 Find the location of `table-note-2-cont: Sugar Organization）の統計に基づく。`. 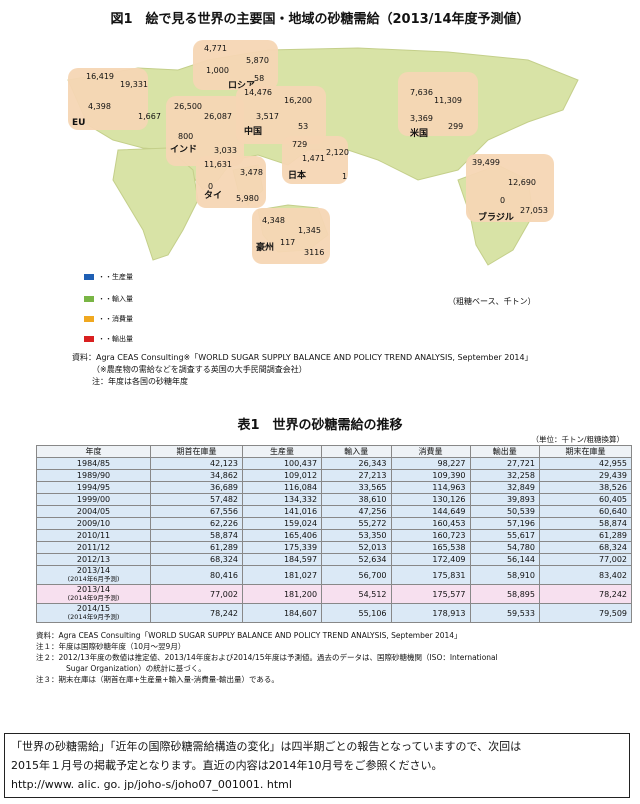

table-note-2-cont: Sugar Organization）の統計に基づく。 is located at coordinates (136, 668).